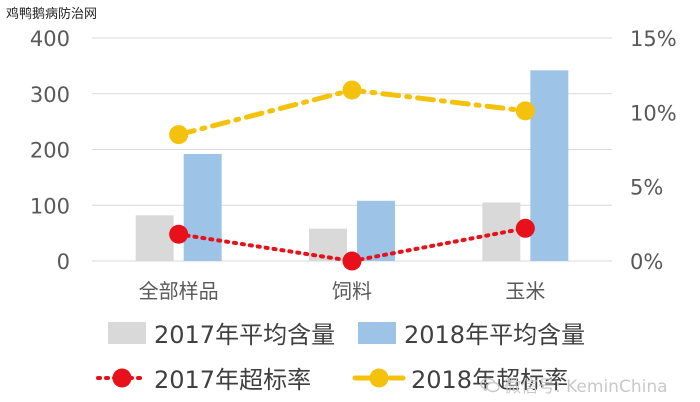 The image size is (700, 402). Describe the element at coordinates (494, 335) in the screenshot. I see `legend-2018-avg-label: 2018年平均含量` at that location.